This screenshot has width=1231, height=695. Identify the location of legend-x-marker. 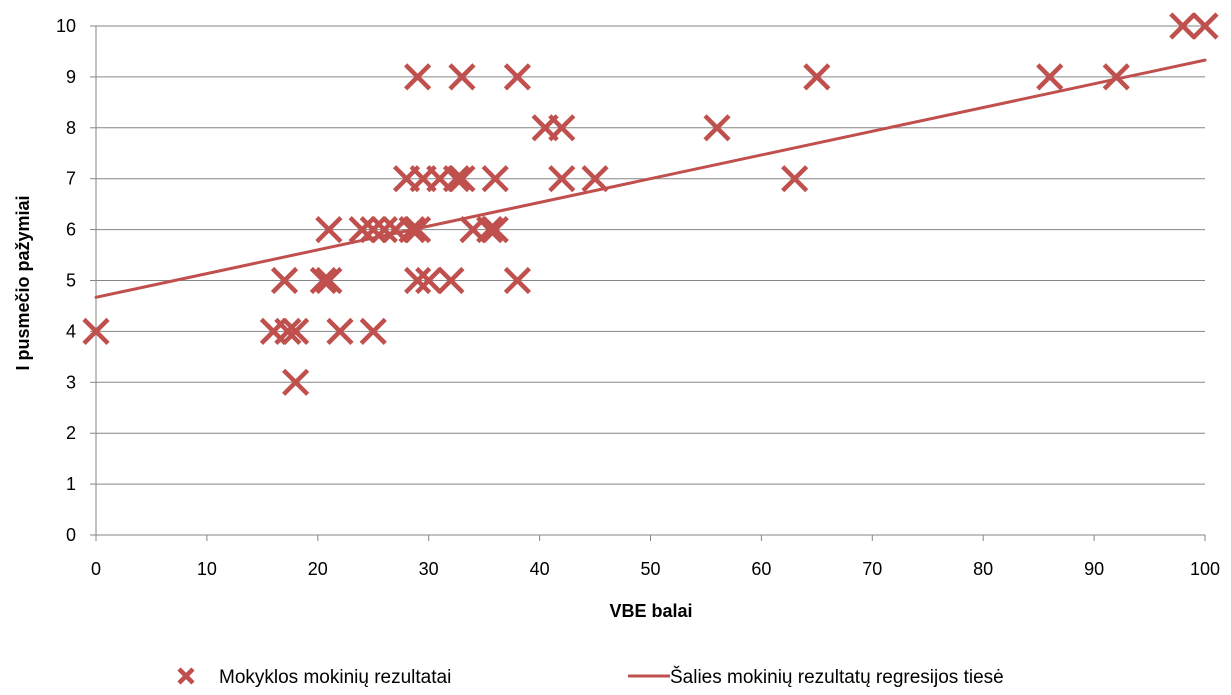
(186, 676).